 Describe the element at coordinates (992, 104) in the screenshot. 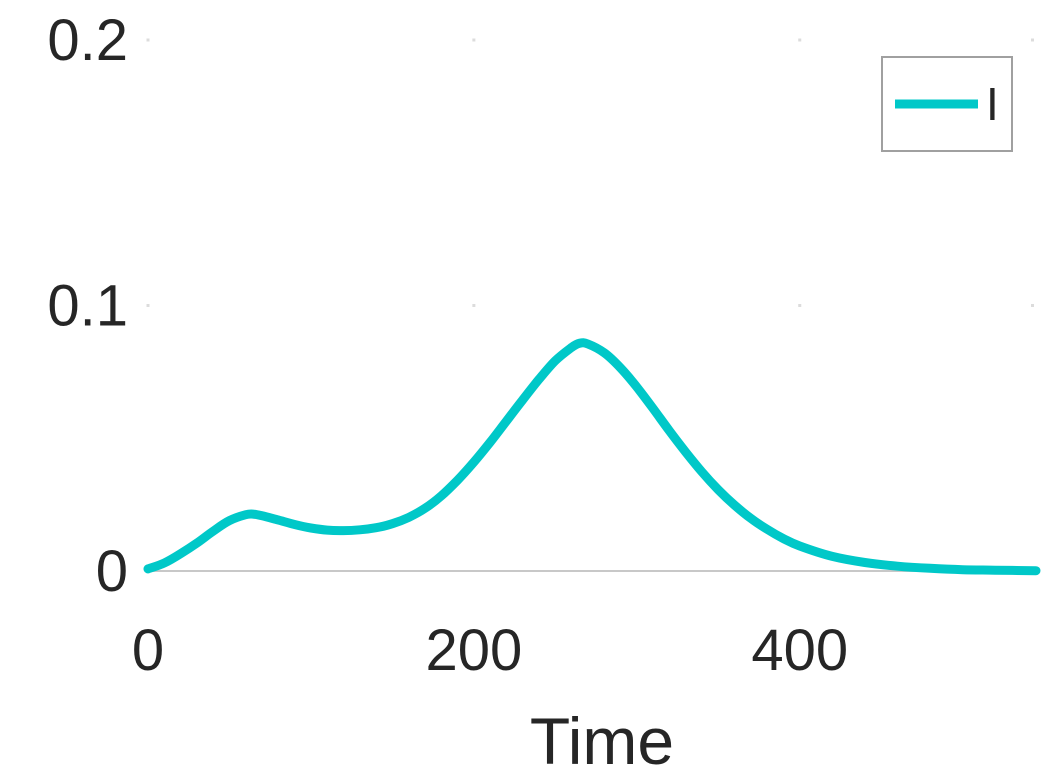

I see `legend-label: I` at that location.